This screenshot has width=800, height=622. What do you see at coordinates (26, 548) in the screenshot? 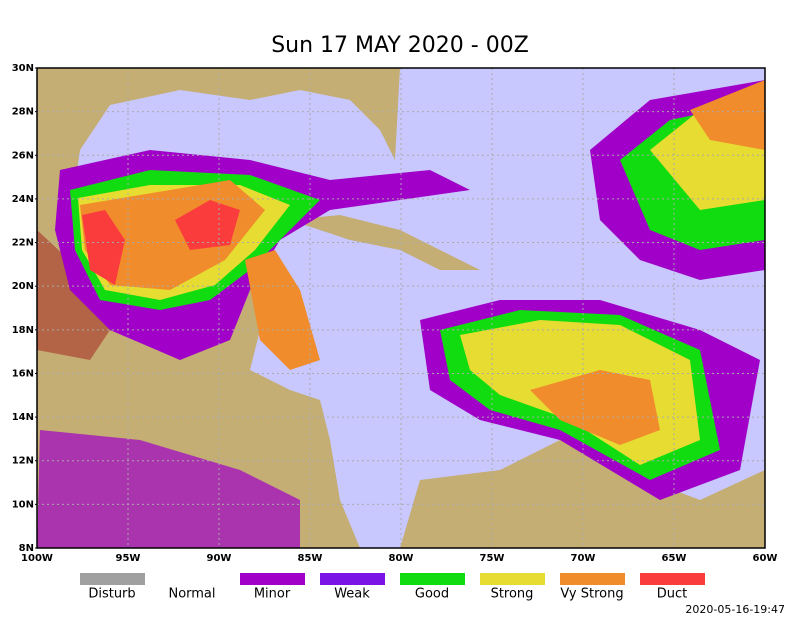
I see `lat-label: 8N` at bounding box center [26, 548].